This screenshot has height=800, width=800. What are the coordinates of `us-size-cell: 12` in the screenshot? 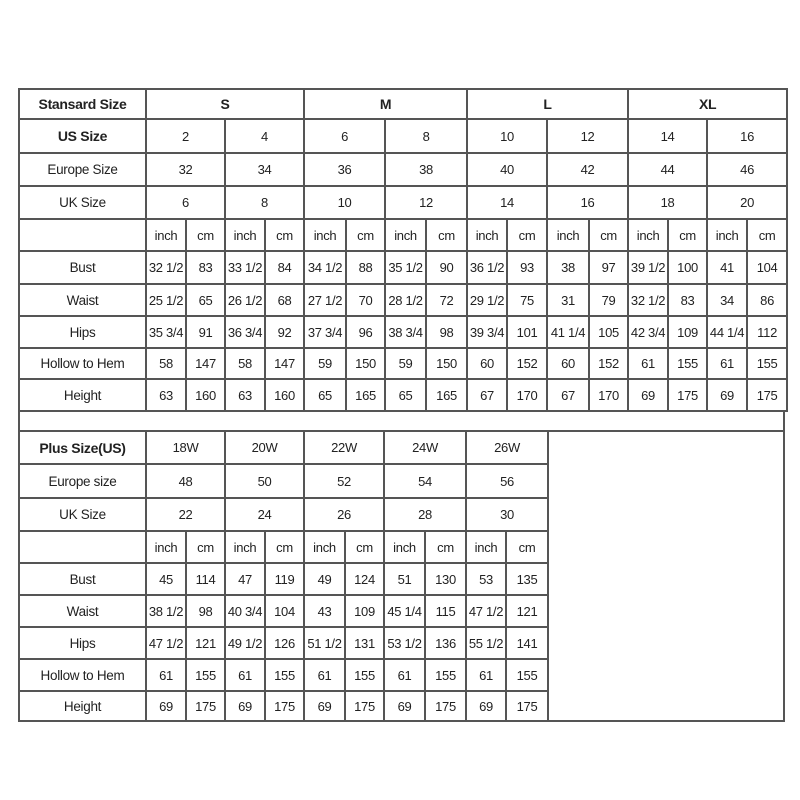 It's located at (588, 136).